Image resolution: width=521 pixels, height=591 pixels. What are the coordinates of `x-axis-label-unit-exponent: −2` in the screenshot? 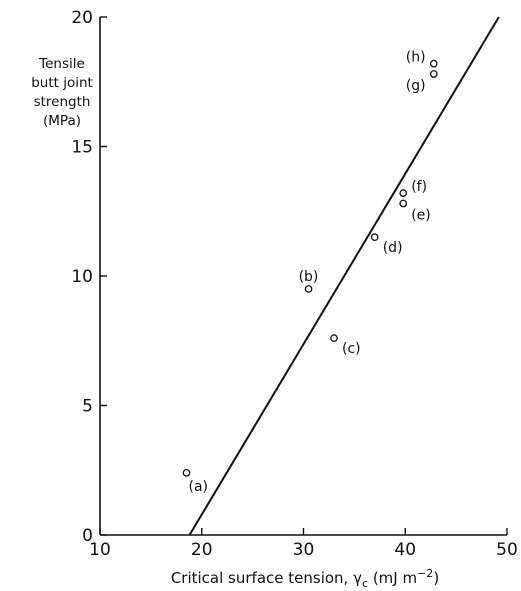 It's located at (425, 573).